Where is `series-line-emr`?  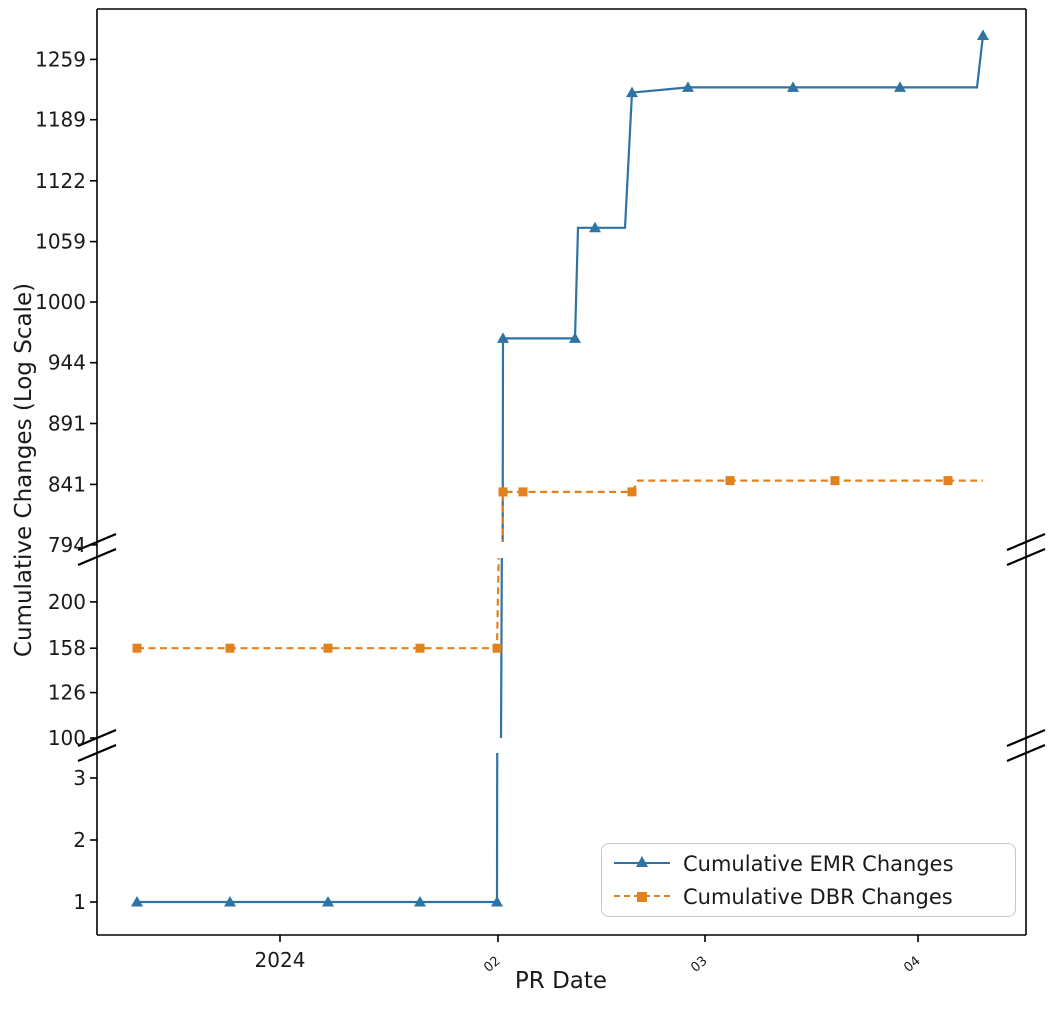 series-line-emr is located at coordinates (318, 828).